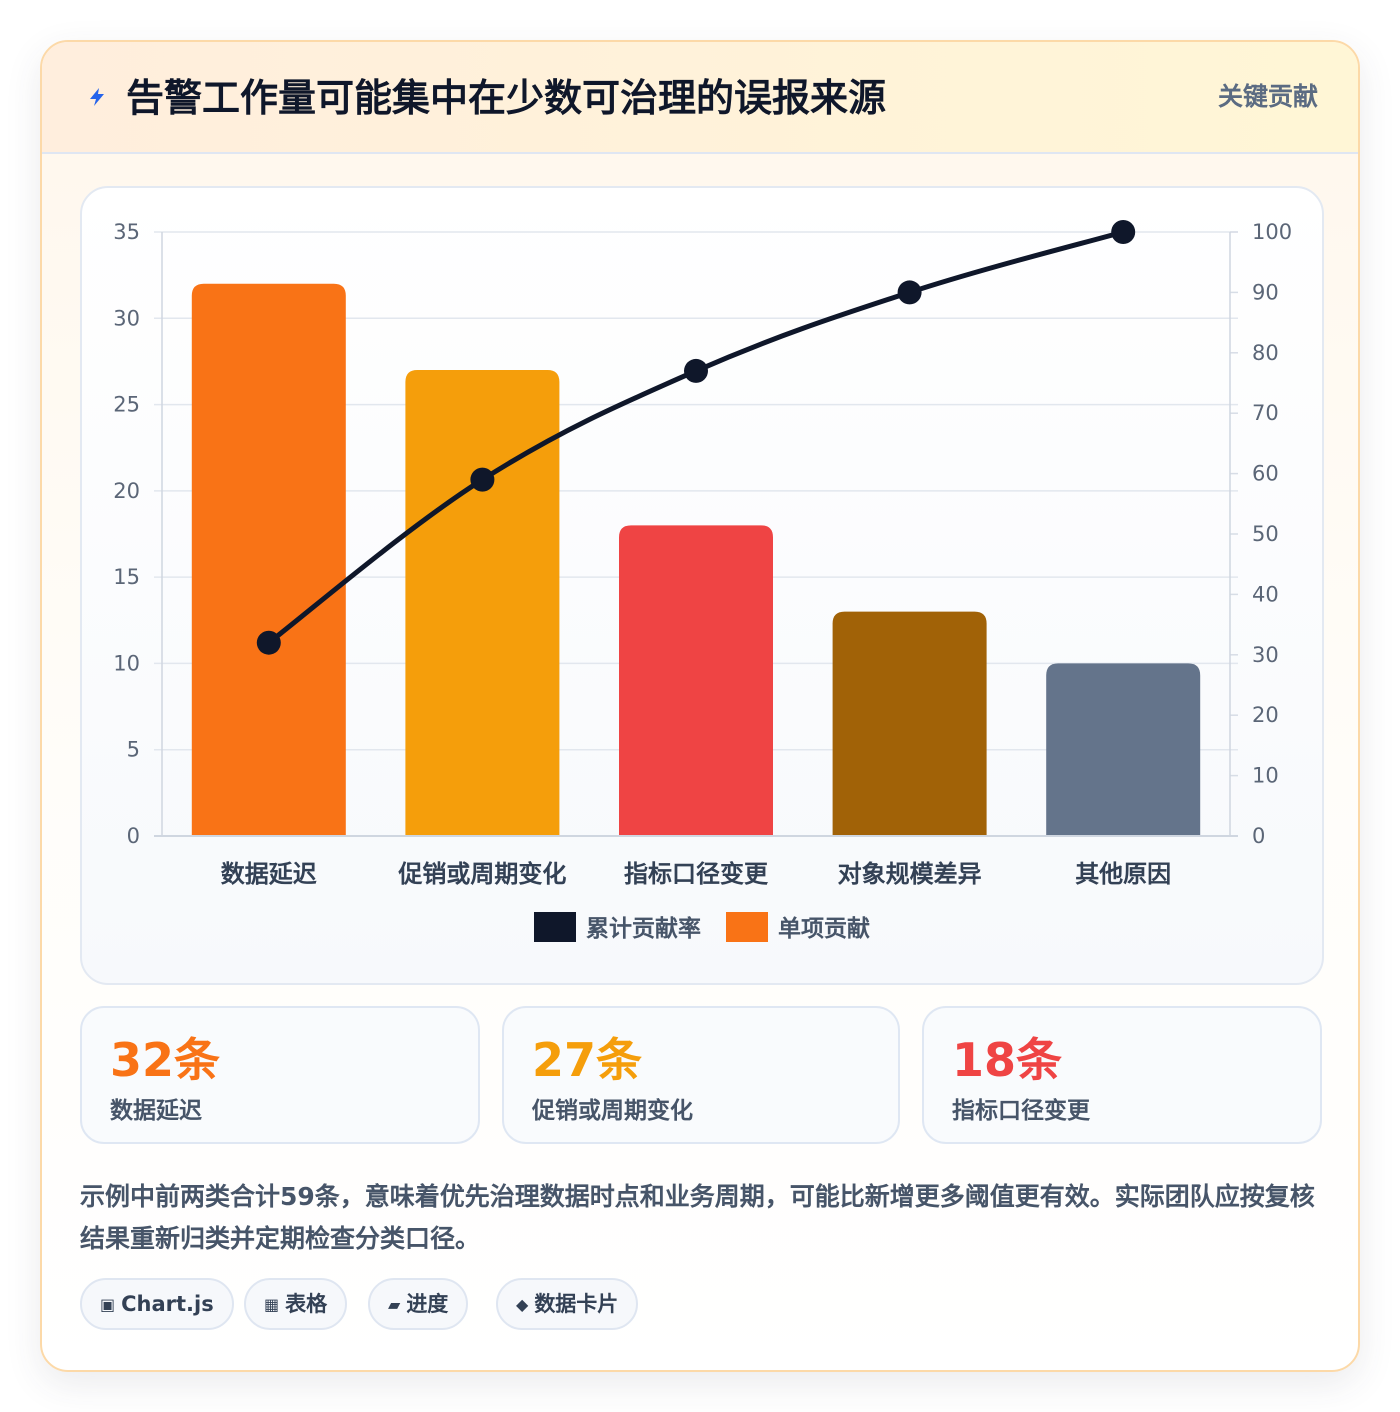 The image size is (1400, 1412). What do you see at coordinates (269, 874) in the screenshot?
I see `x-tick-label: 数据延迟` at bounding box center [269, 874].